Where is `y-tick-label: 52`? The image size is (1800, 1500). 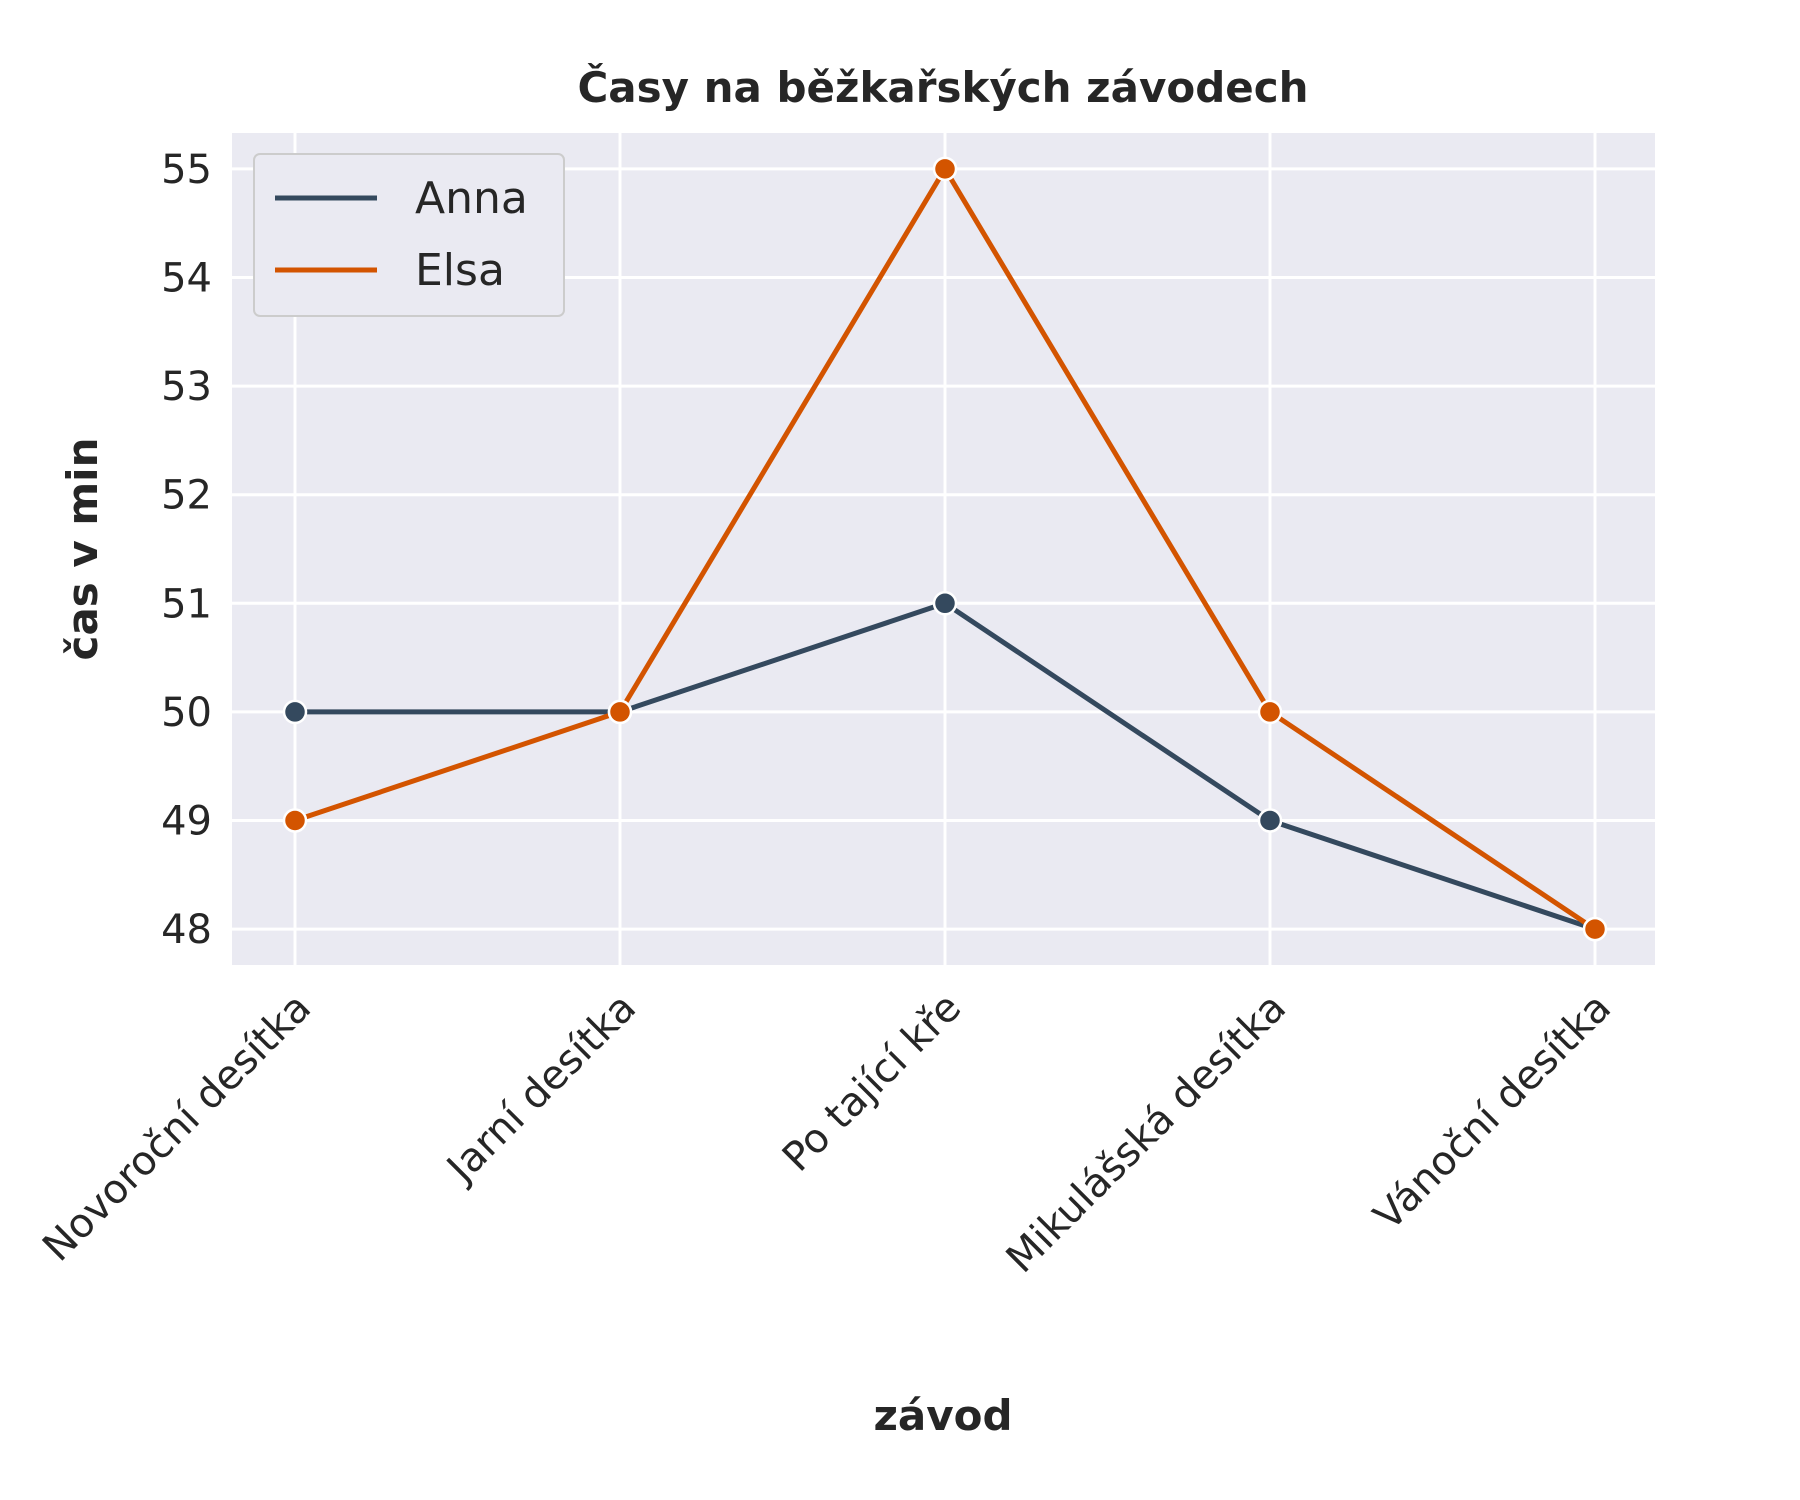 y-tick-label: 52 is located at coordinates (186, 496).